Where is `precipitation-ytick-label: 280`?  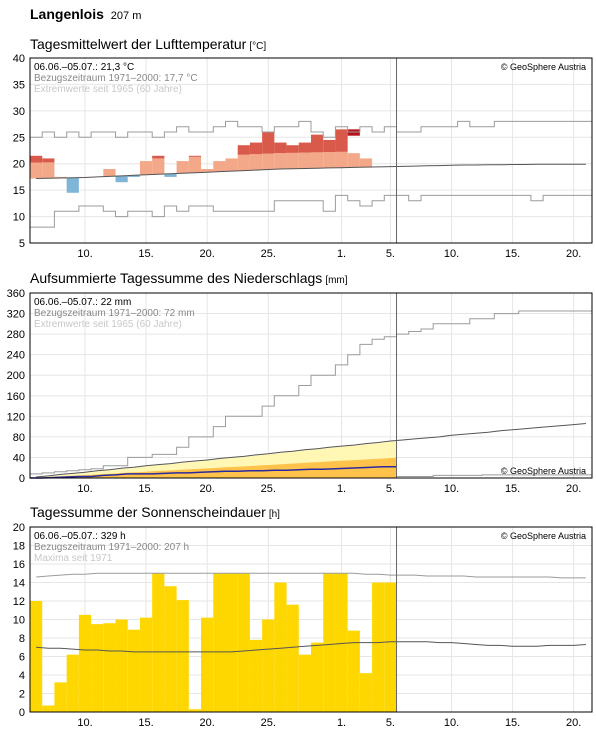
precipitation-ytick-label: 280 is located at coordinates (16, 335).